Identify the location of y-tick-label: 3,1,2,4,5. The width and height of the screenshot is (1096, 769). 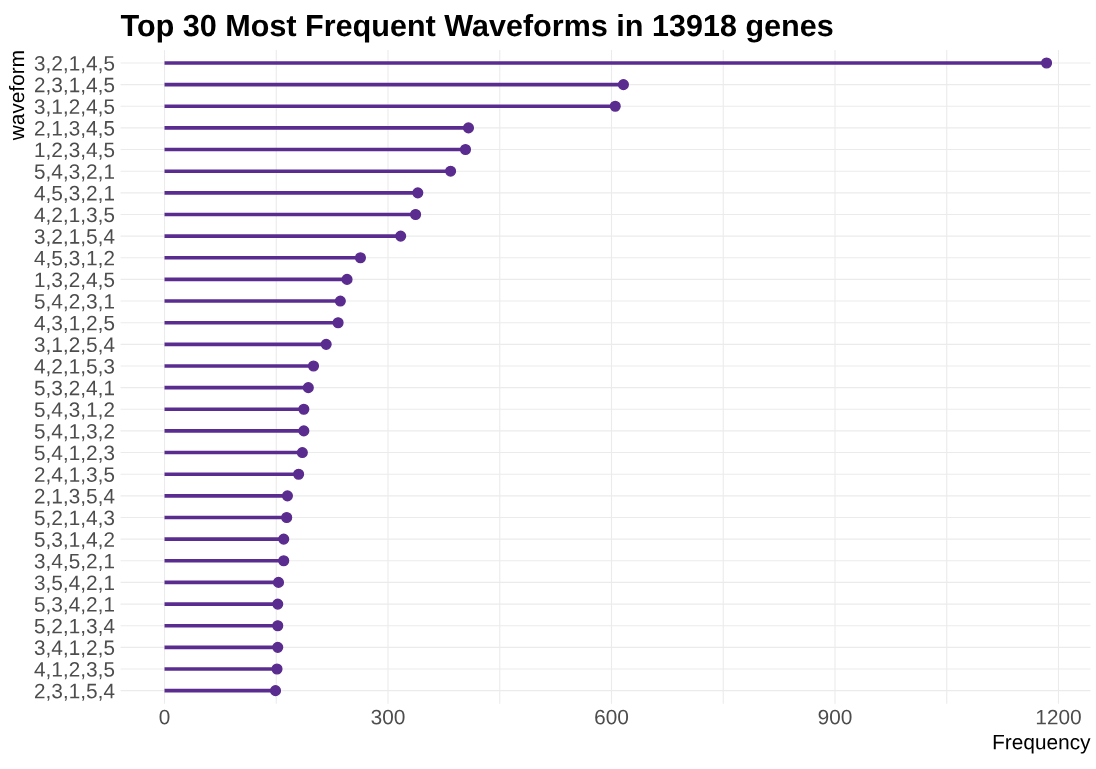
(74, 108).